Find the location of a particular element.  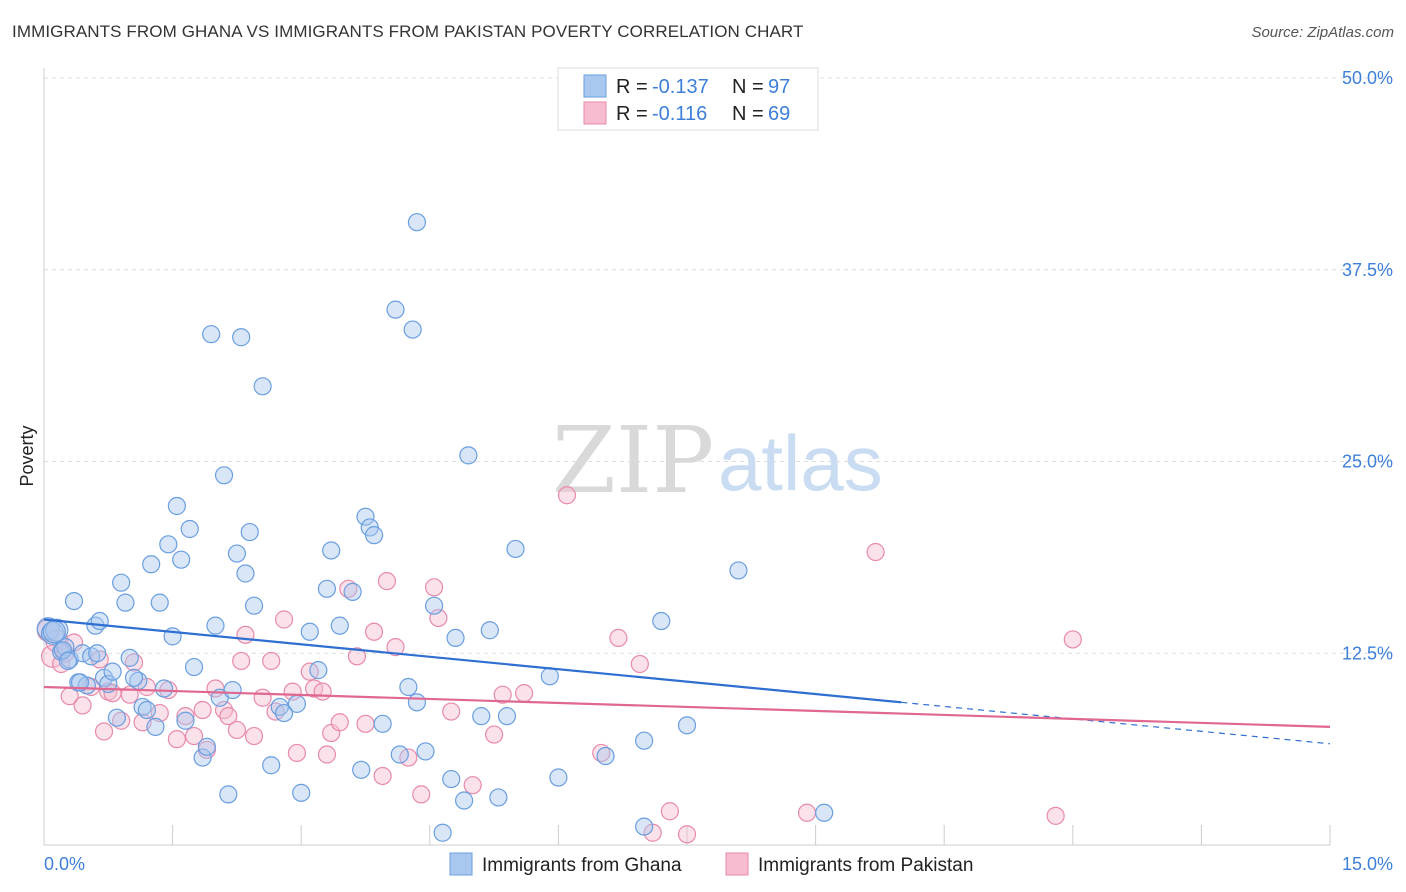

pakistan-trend-line is located at coordinates (687, 706).